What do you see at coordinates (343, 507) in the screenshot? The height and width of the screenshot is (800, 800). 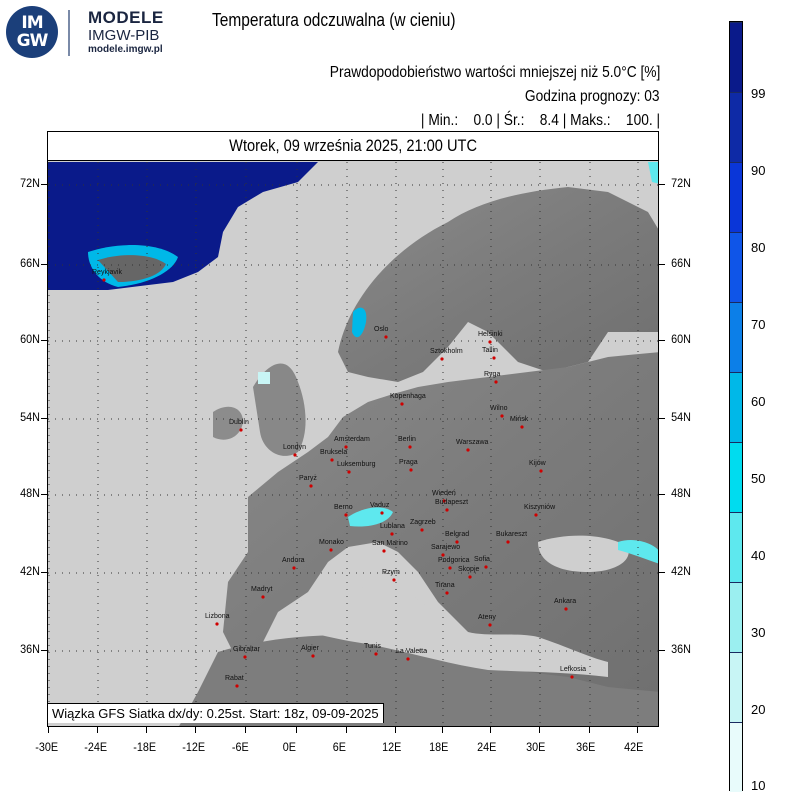 I see `city-label: Berno` at bounding box center [343, 507].